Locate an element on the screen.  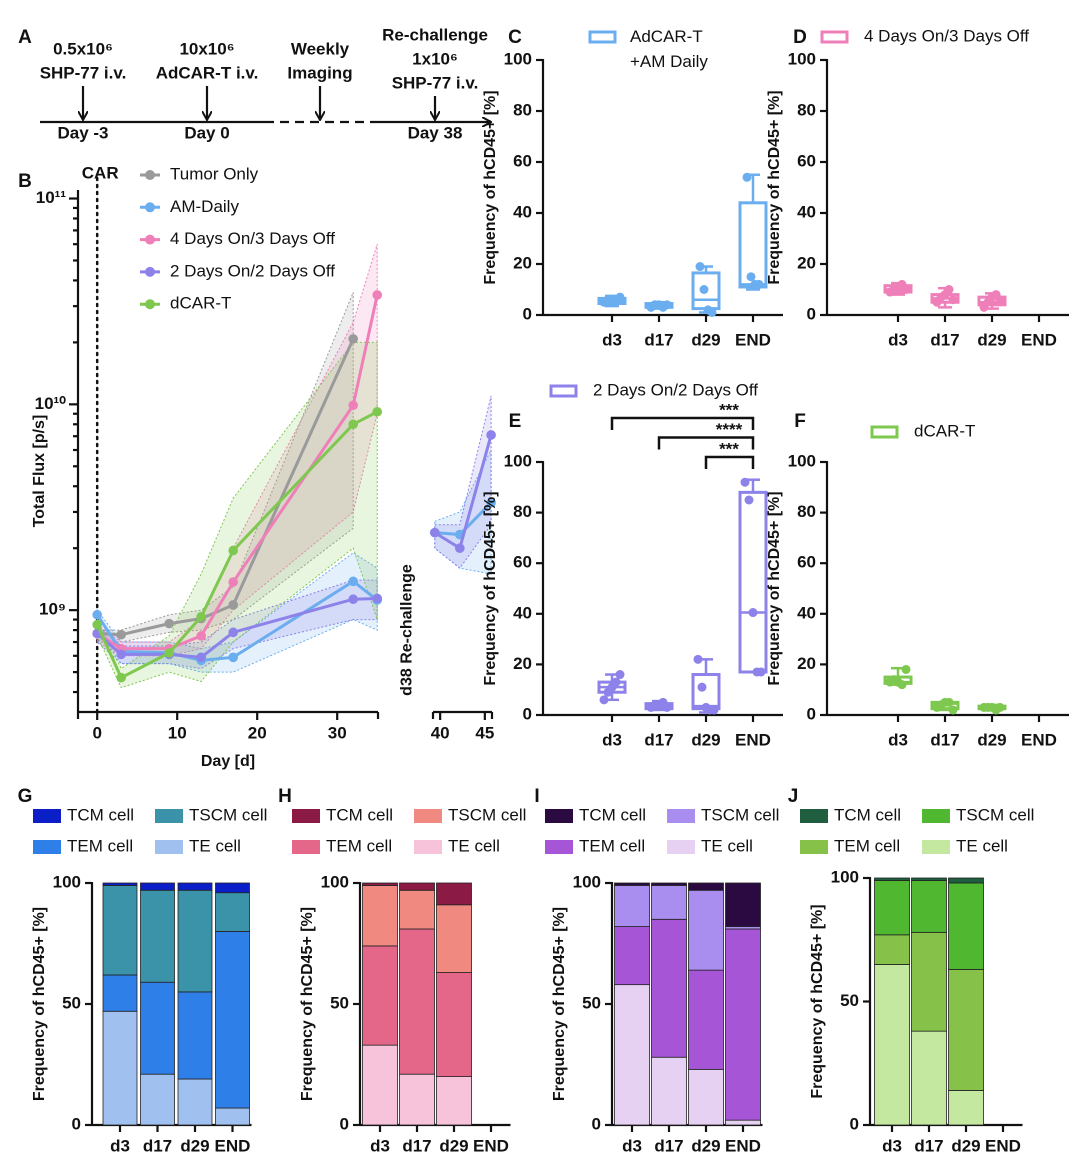
panel-letter: G is located at coordinates (25, 796).